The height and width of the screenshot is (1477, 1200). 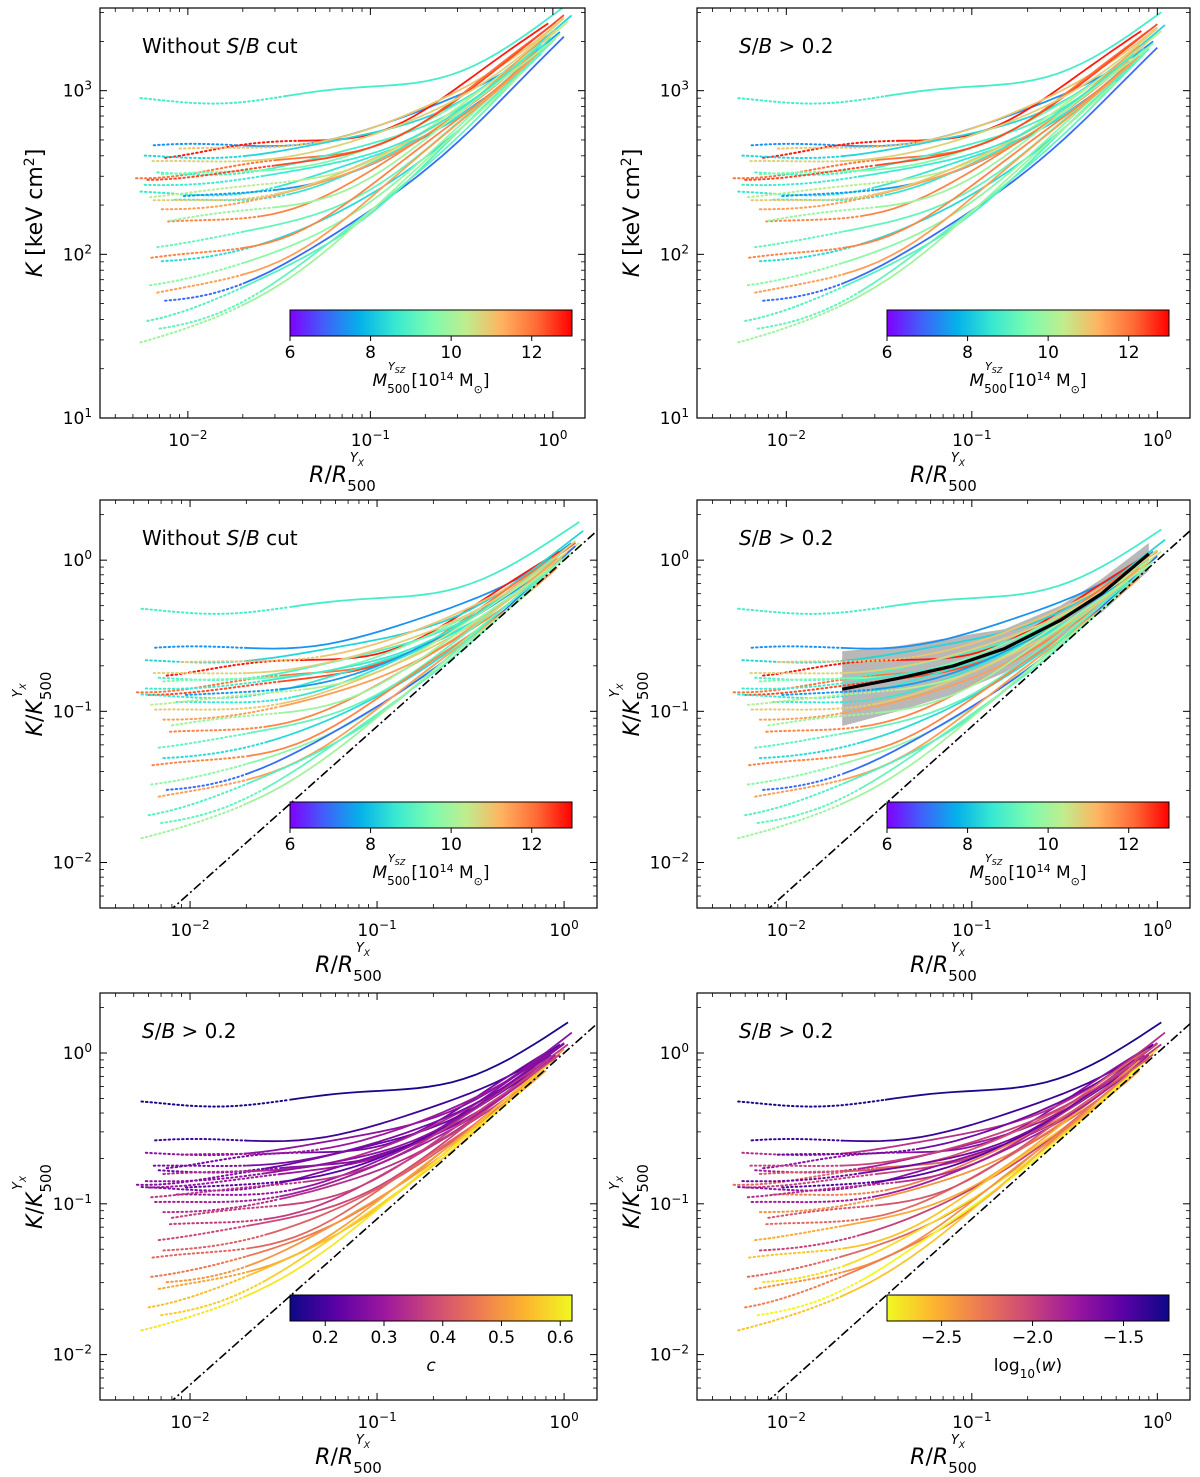 What do you see at coordinates (72, 1354) in the screenshot?
I see `y-tick-label: 10⁻²` at bounding box center [72, 1354].